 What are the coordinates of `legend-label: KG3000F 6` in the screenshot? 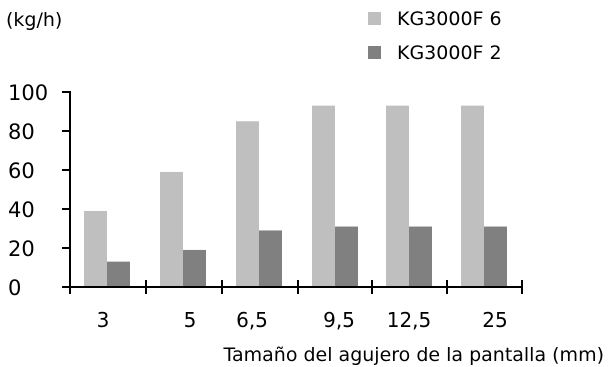 It's located at (449, 19).